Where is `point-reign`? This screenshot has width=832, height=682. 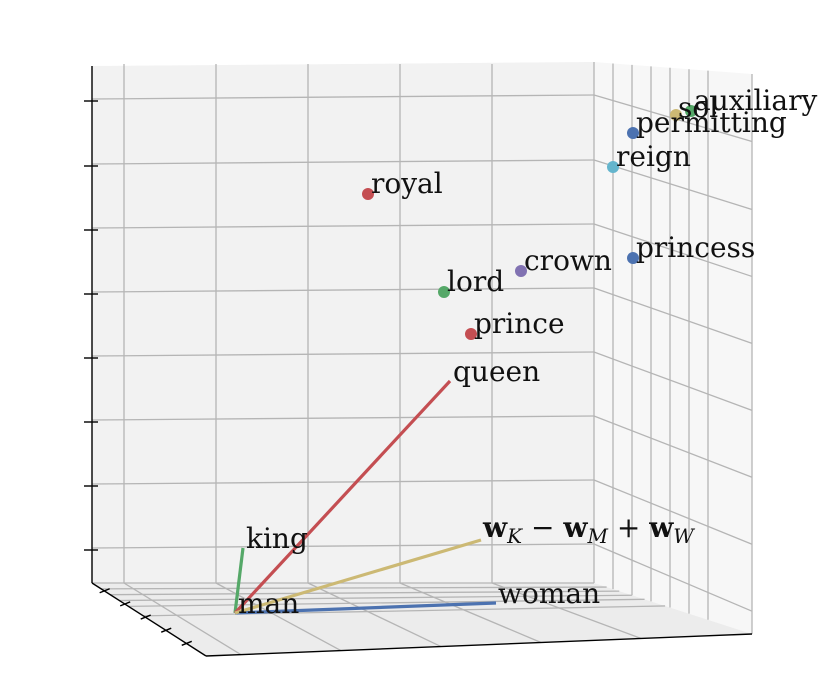
point-reign is located at coordinates (613, 167).